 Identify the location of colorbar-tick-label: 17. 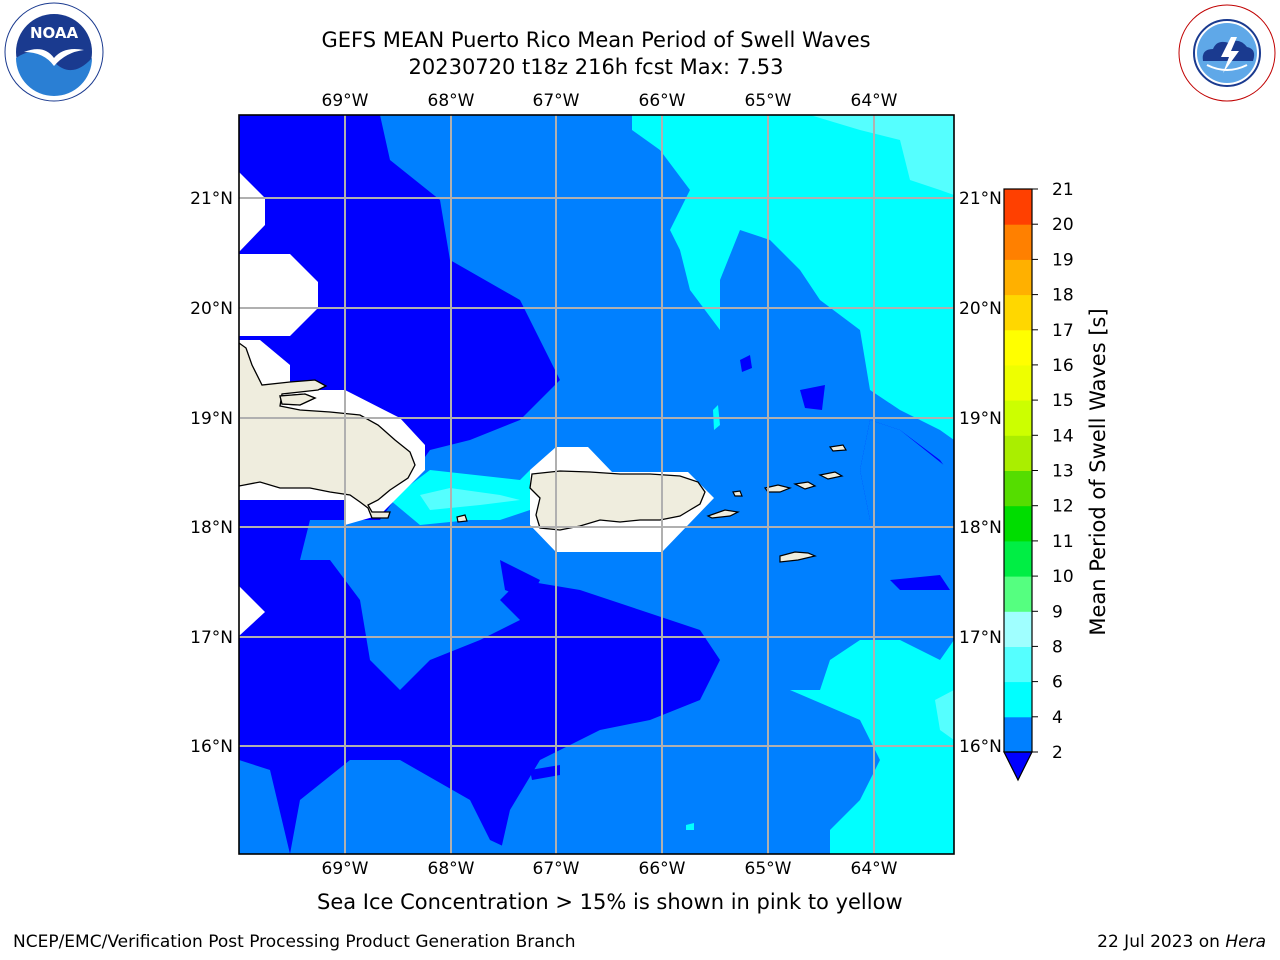
(1063, 331).